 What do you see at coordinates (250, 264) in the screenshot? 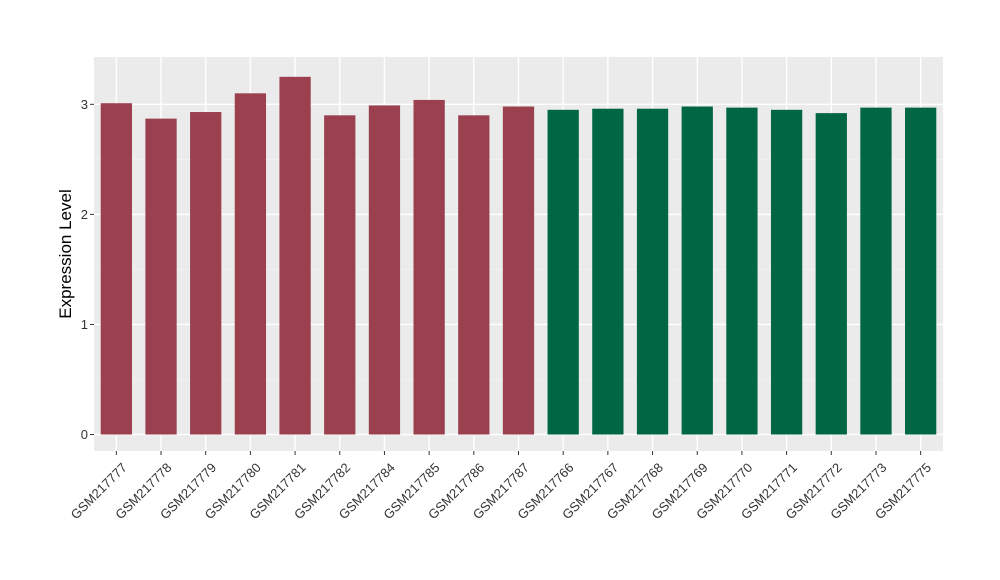
I see `bar-gsm217780` at bounding box center [250, 264].